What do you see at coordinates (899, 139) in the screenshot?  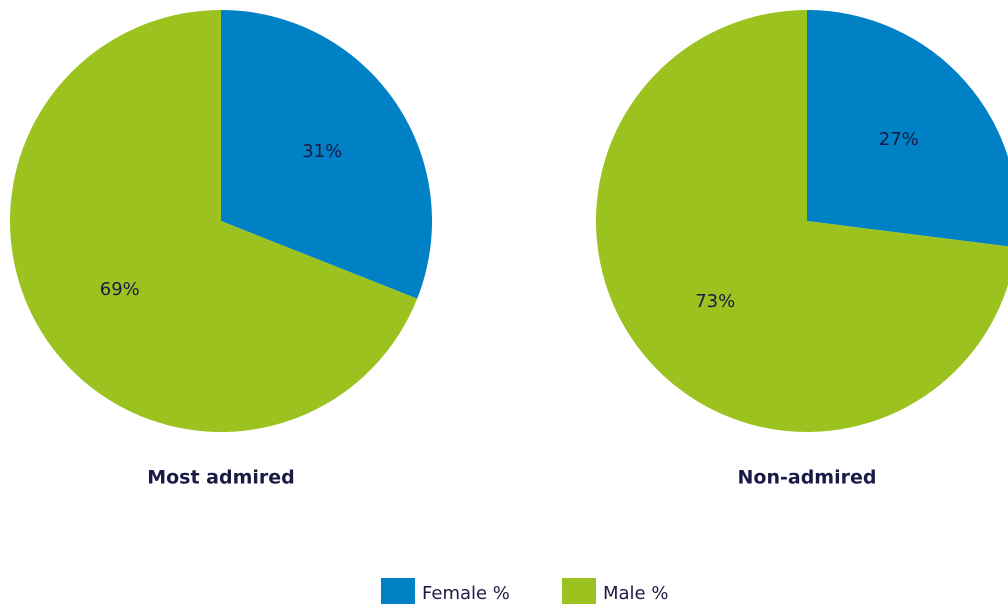 I see `slice-label: 27%` at bounding box center [899, 139].